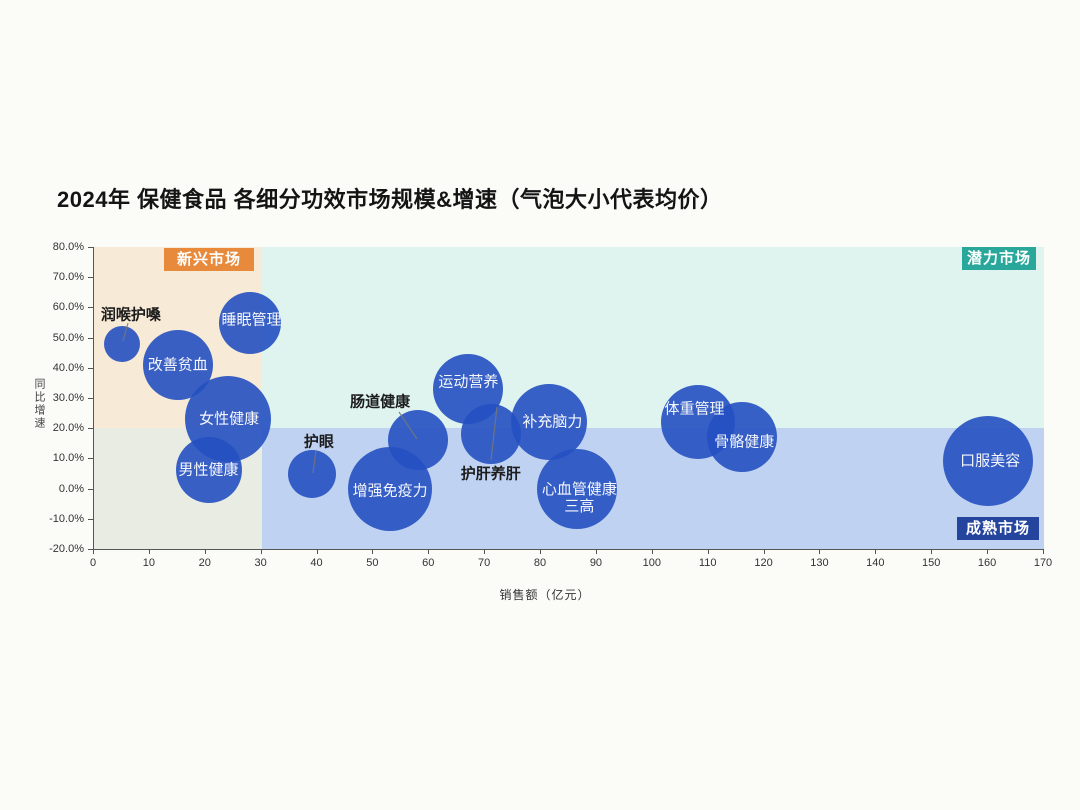 This screenshot has width=1080, height=810. What do you see at coordinates (875, 563) in the screenshot?
I see `x-tick-label: 140` at bounding box center [875, 563].